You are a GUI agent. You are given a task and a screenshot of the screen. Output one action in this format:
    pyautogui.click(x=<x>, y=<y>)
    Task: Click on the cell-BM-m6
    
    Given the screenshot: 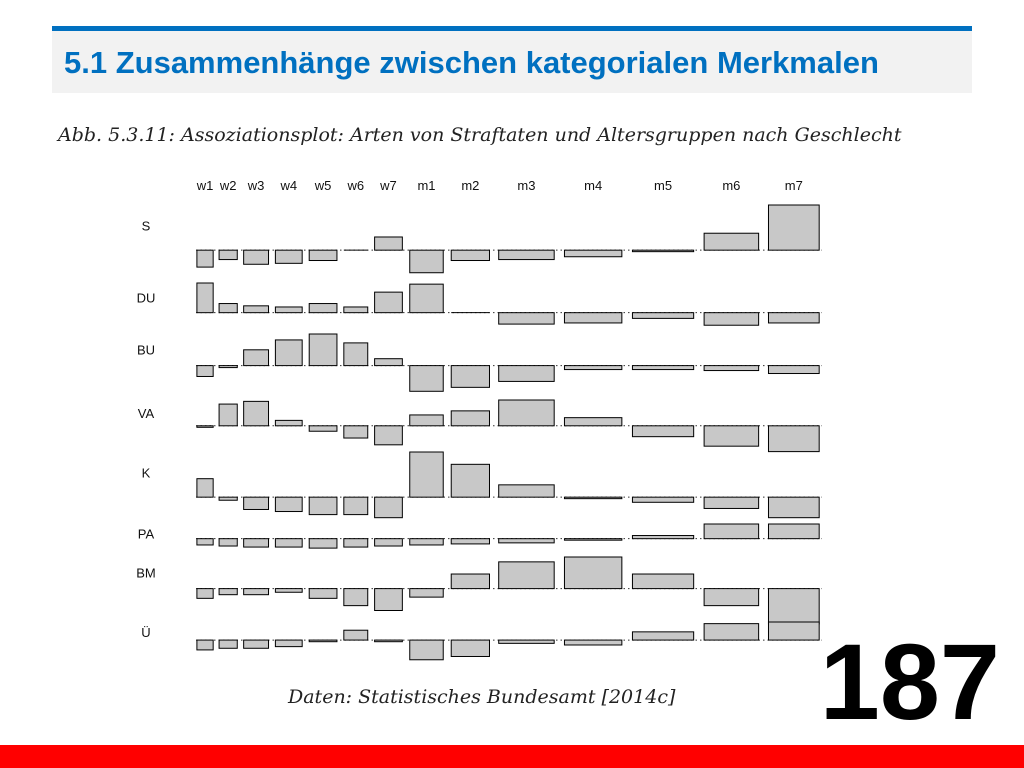 What is the action you would take?
    pyautogui.click(x=731, y=597)
    